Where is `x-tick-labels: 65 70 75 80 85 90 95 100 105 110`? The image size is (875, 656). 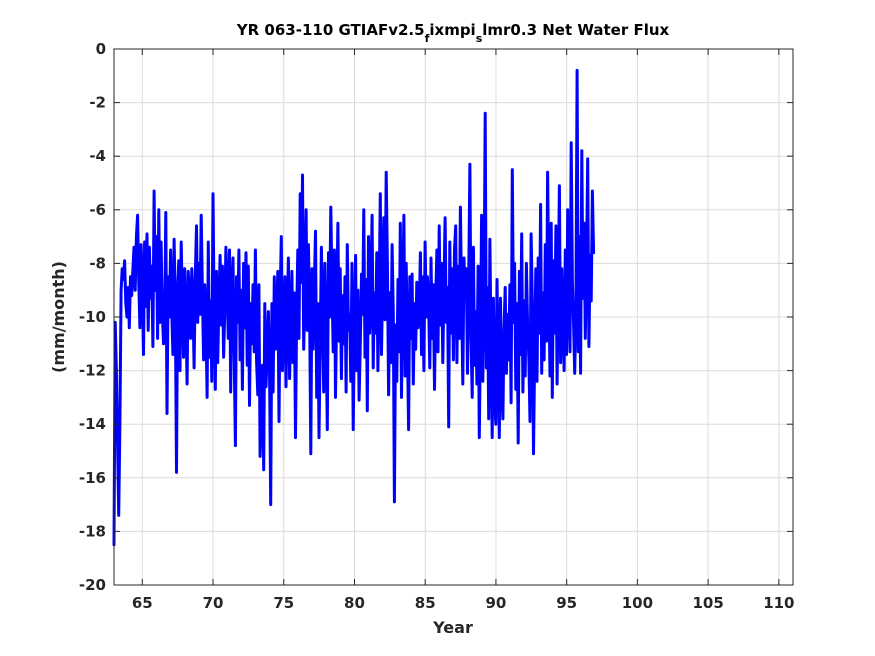
x-tick-labels: 65 70 75 80 85 90 95 100 105 110 is located at coordinates (463, 603).